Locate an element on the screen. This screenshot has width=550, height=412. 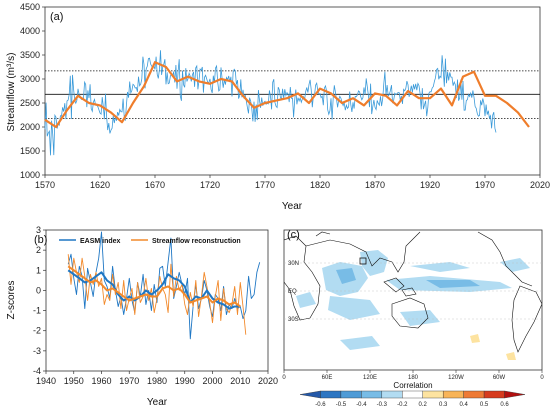
coast-asia is located at coordinates (363, 252).